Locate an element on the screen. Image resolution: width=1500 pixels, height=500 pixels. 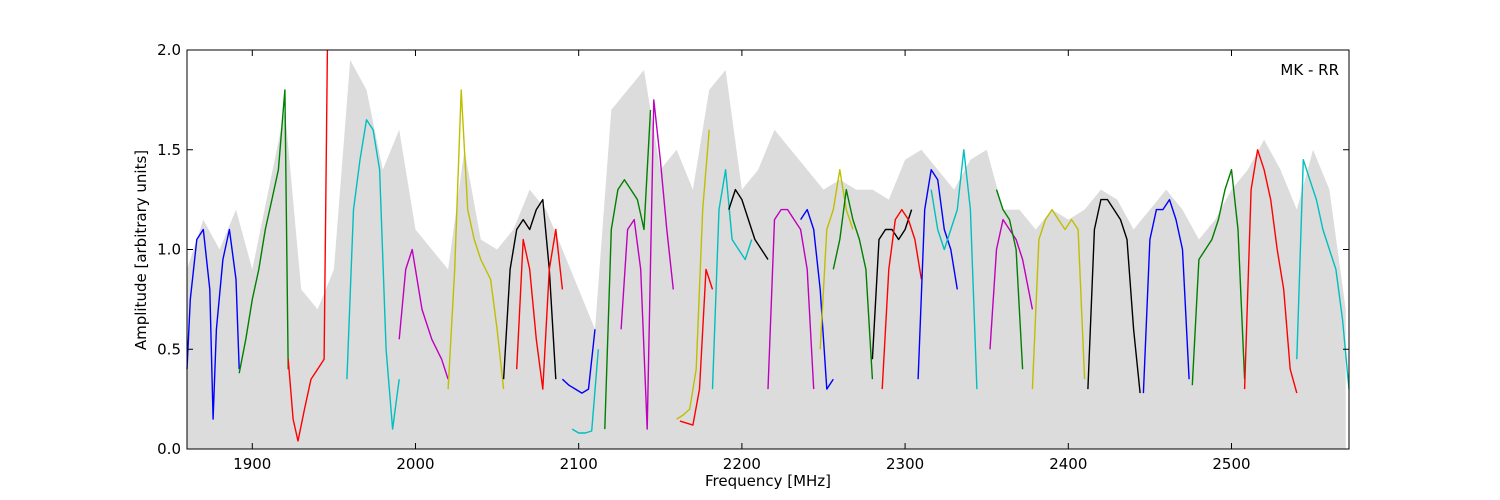
annotation-label: MK - RR is located at coordinates (1309, 70).